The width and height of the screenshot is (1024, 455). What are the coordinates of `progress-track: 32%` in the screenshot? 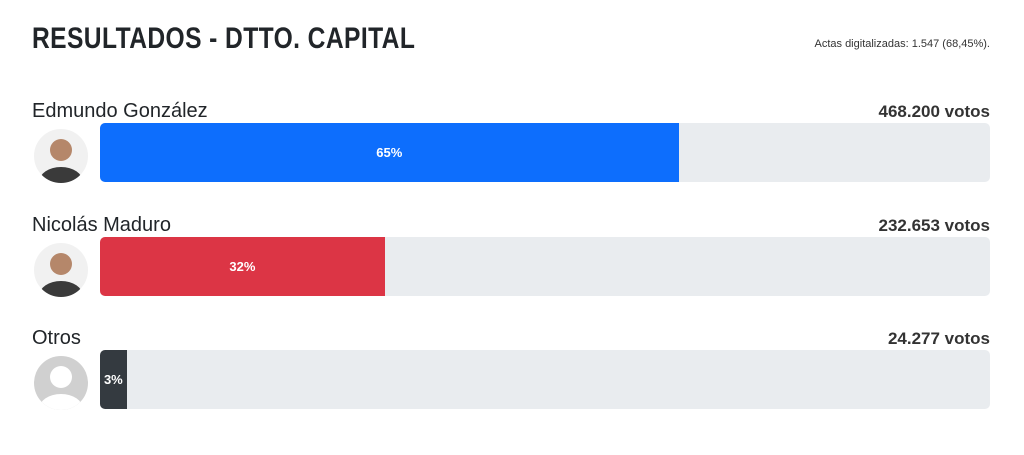 It's located at (545, 266).